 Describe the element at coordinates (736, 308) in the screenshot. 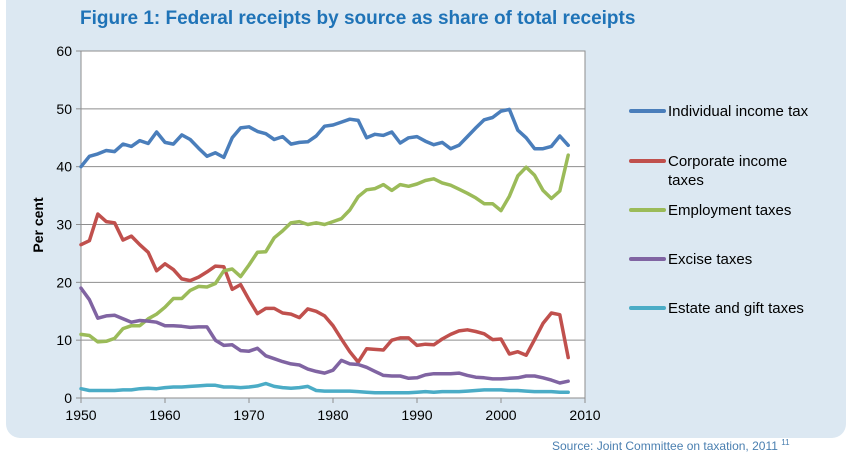

I see `legend-label: Estate and gift taxes` at that location.